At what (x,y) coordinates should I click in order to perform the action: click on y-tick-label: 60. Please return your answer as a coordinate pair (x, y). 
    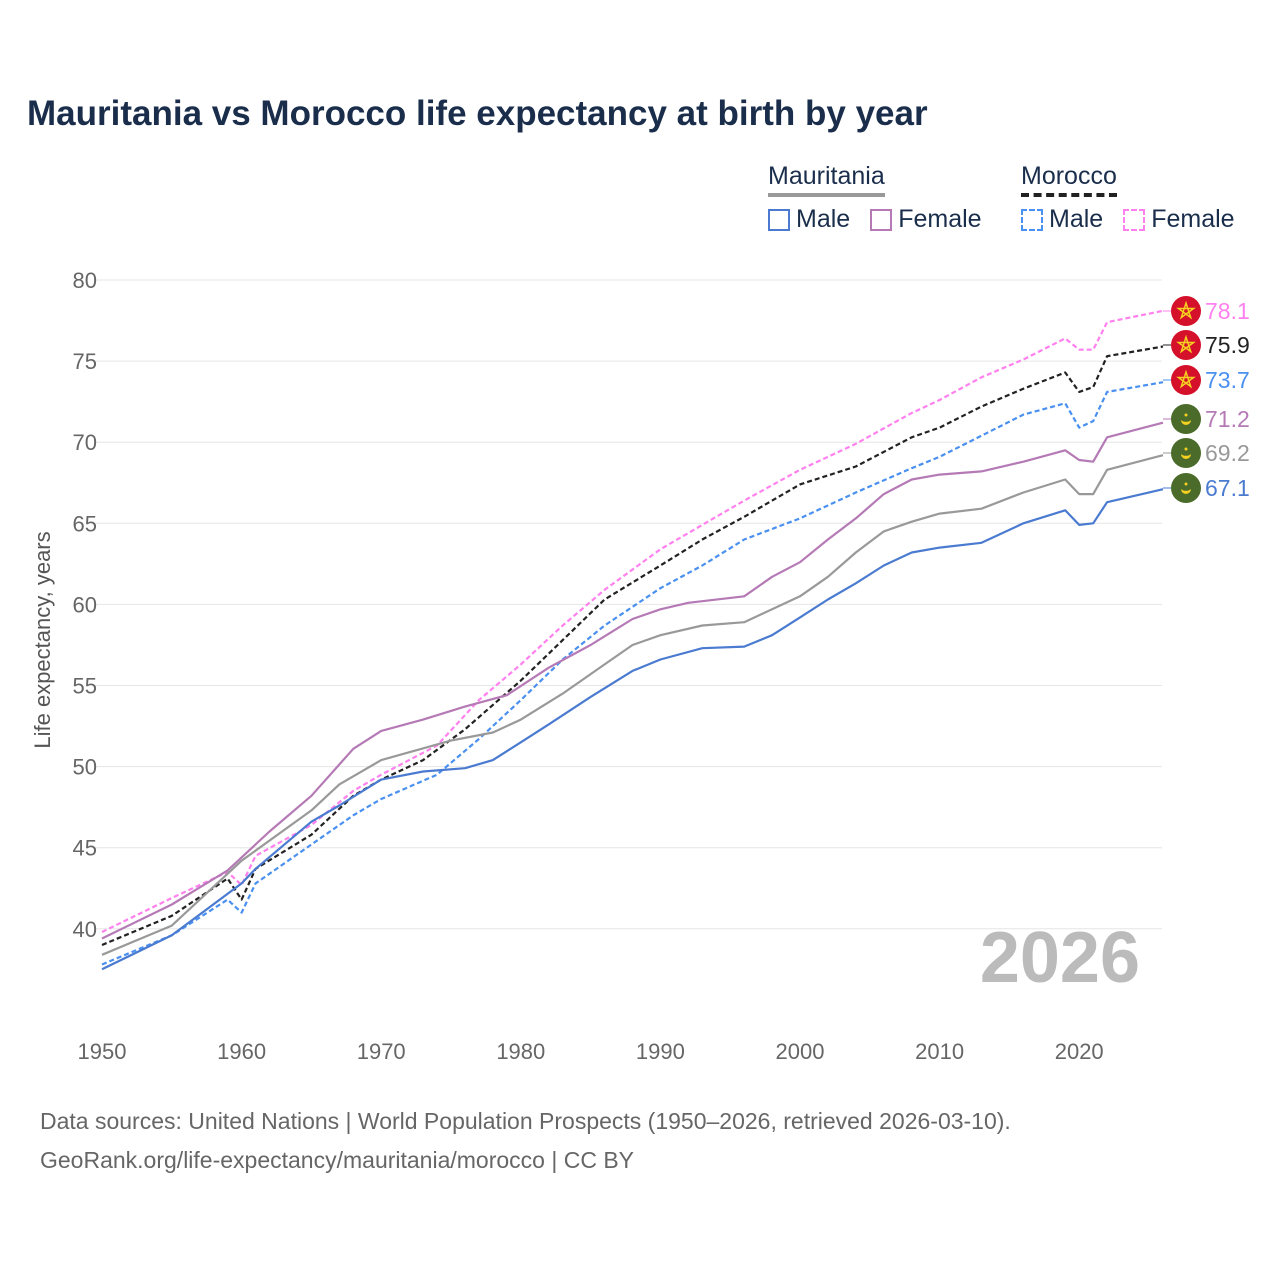
    Looking at the image, I should click on (85, 604).